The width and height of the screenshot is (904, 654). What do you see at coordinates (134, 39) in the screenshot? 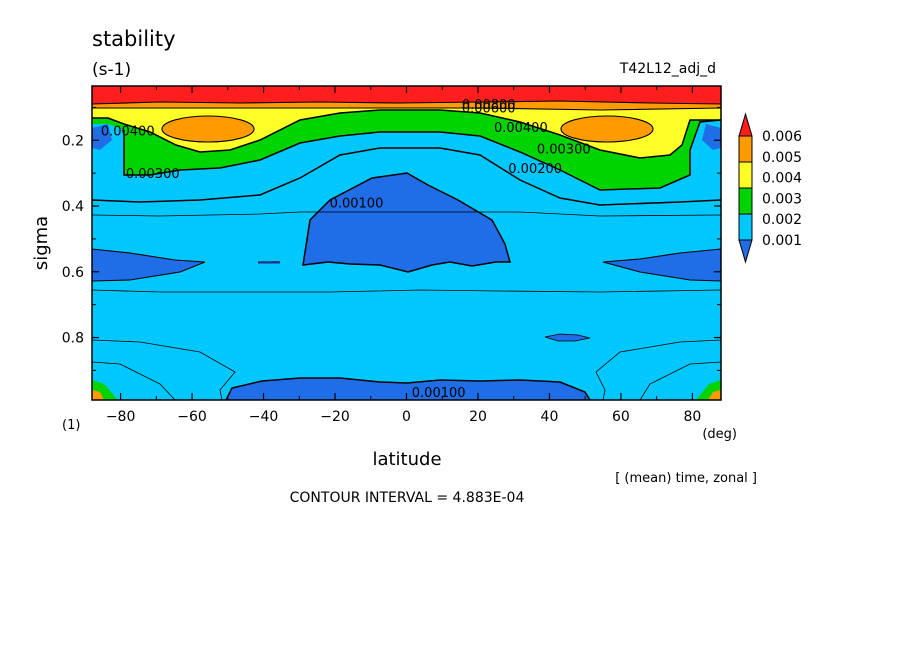
I see `chart-title: stability` at bounding box center [134, 39].